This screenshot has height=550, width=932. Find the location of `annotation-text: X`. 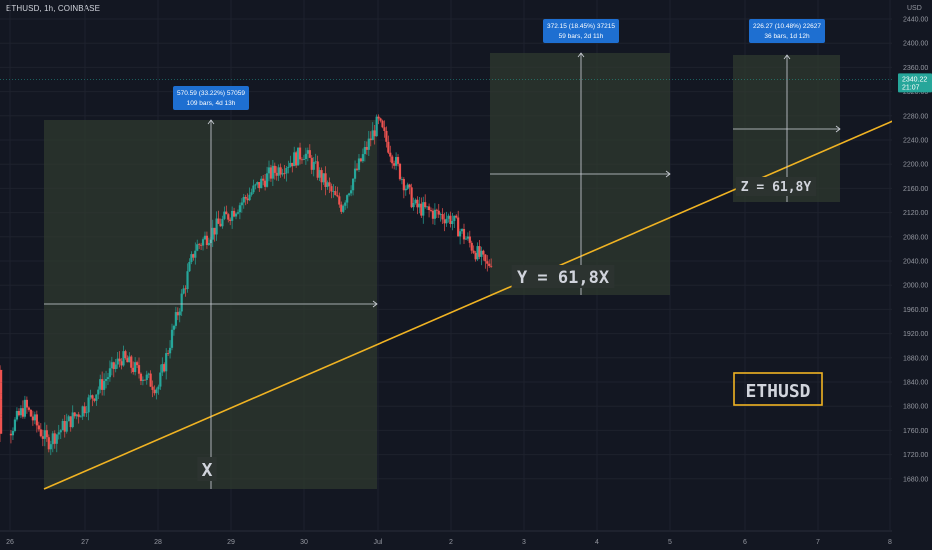

annotation-text: X is located at coordinates (207, 470).